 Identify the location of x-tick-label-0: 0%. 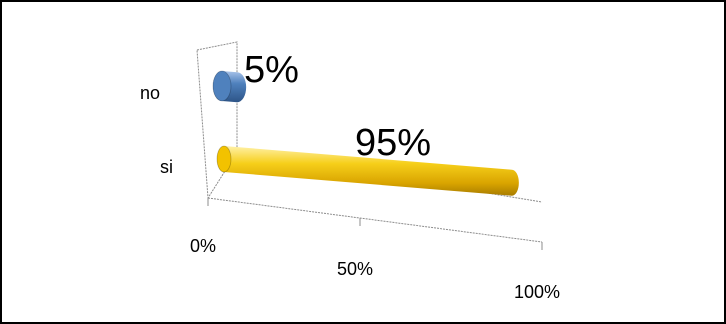
(203, 246).